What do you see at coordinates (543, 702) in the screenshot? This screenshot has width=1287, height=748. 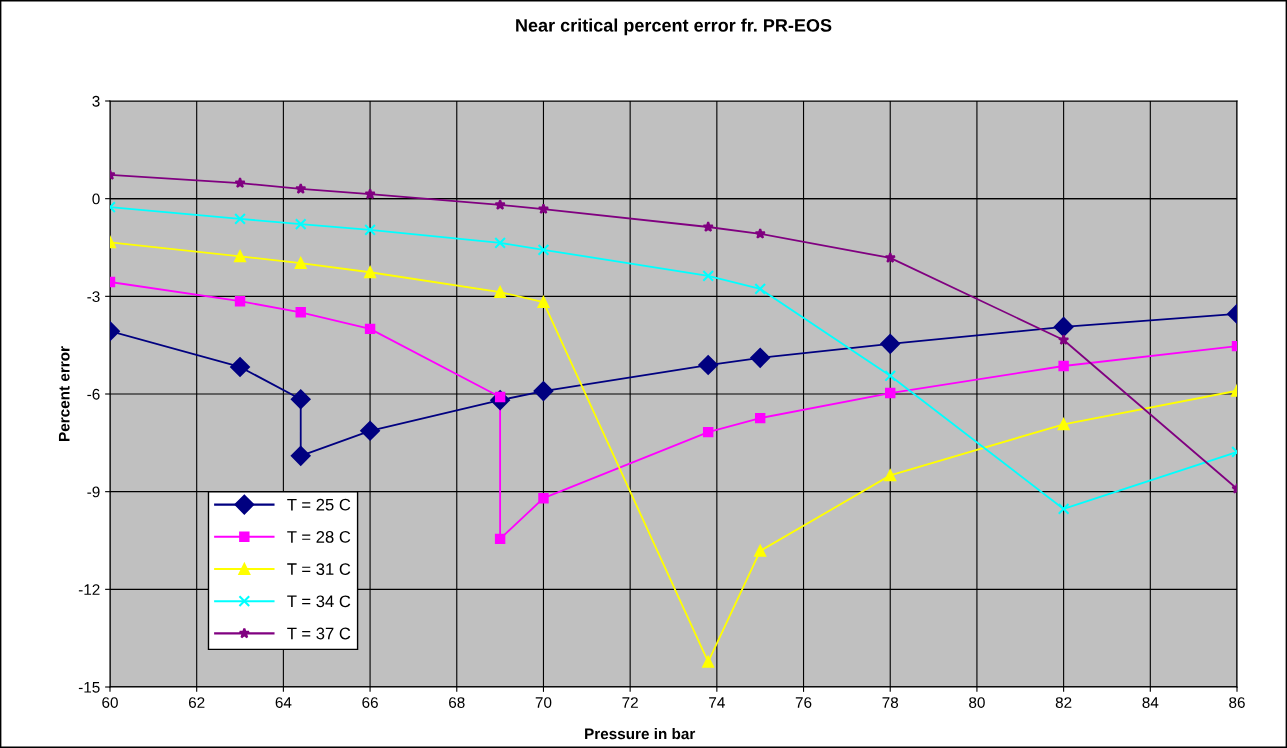 I see `x-tick-label: 70` at bounding box center [543, 702].